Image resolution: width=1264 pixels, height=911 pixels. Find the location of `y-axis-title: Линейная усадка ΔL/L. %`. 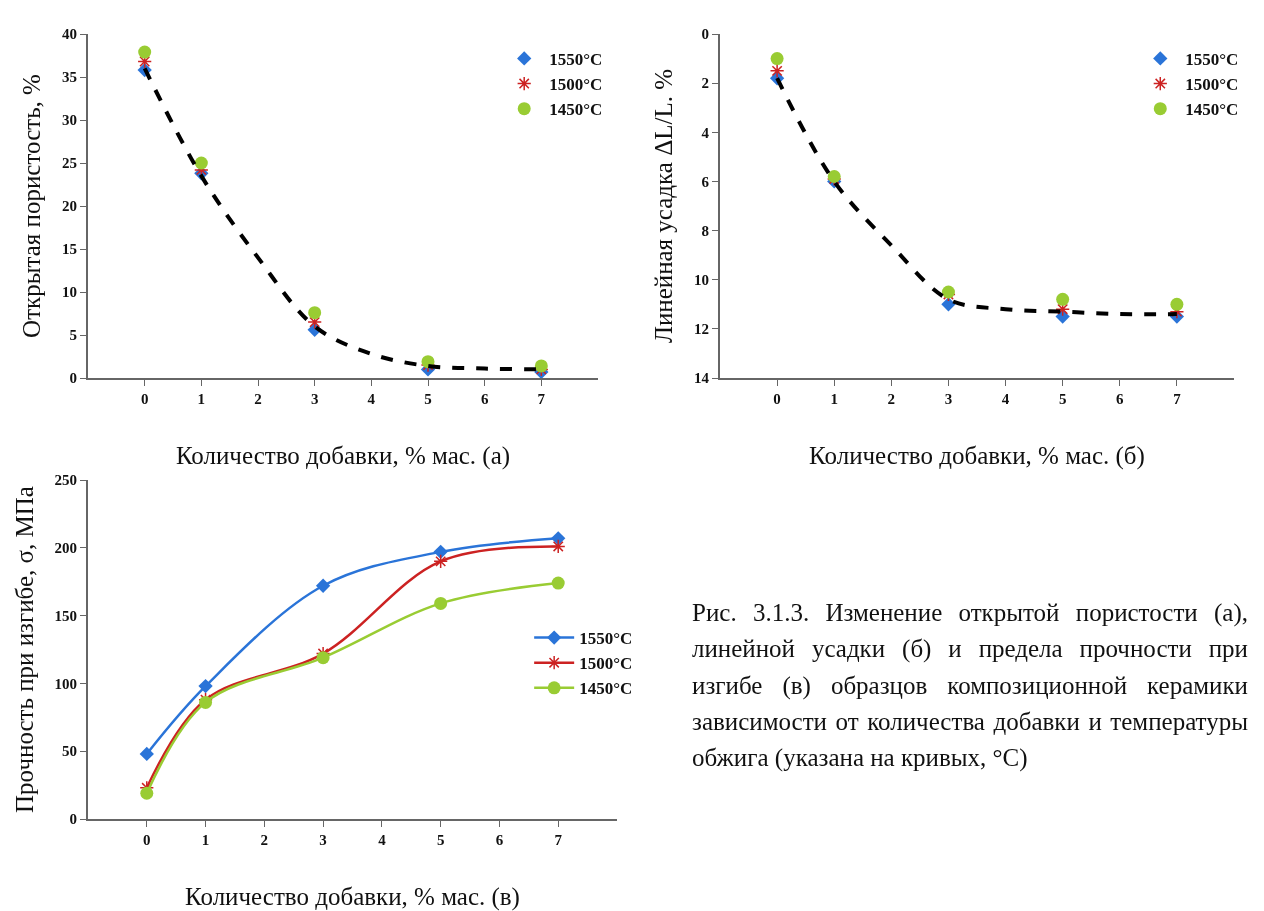

y-axis-title: Линейная усадка ΔL/L. % is located at coordinates (664, 206).